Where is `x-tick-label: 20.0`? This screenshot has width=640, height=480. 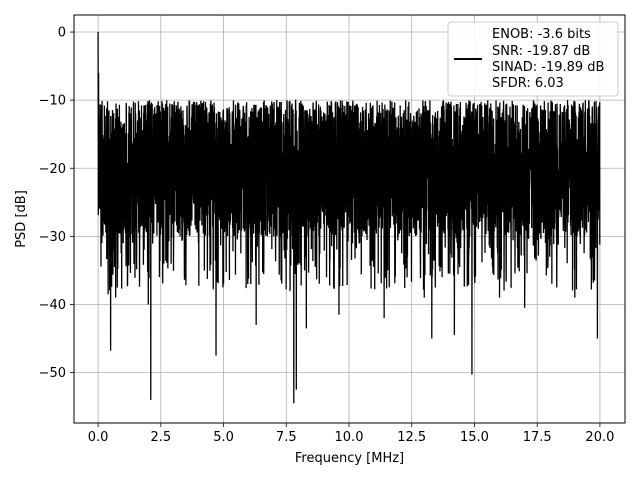
x-tick-label: 20.0 is located at coordinates (599, 437).